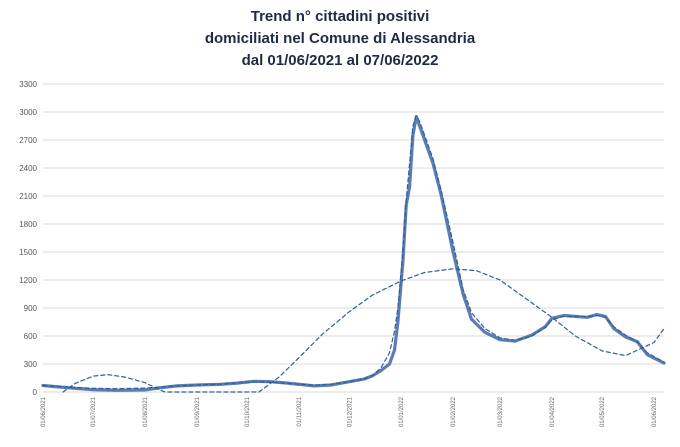  What do you see at coordinates (31, 336) in the screenshot?
I see `y-tick-label: 600` at bounding box center [31, 336].